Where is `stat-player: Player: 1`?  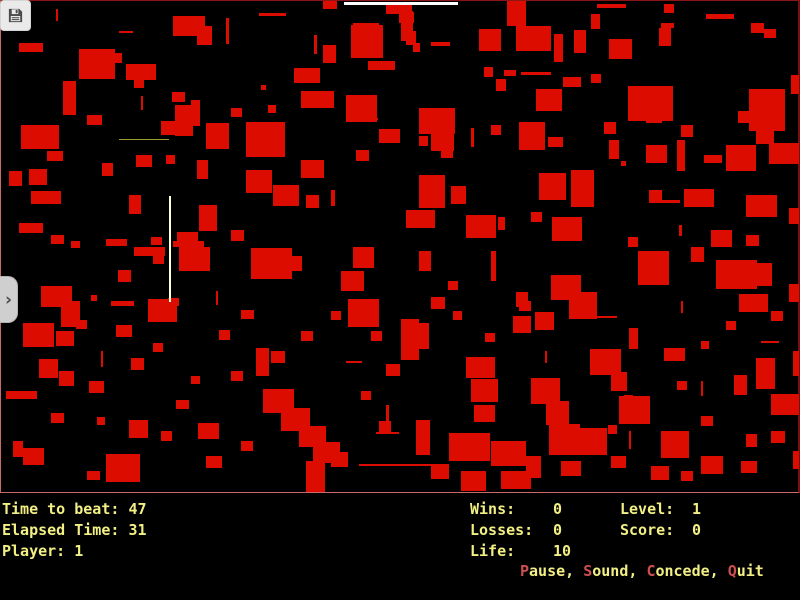 stat-player: Player: 1 is located at coordinates (42, 551).